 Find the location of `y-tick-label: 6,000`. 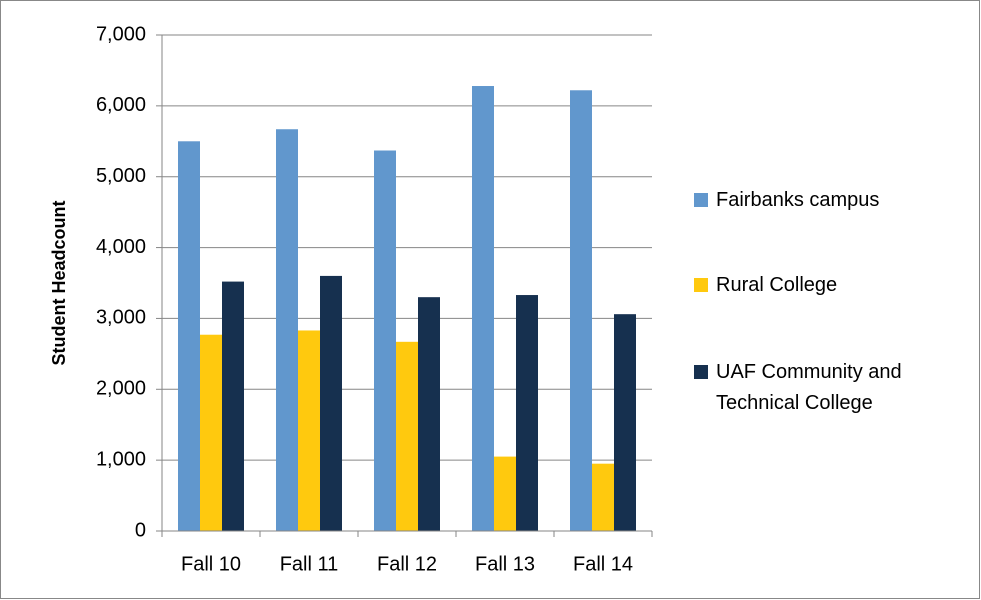

y-tick-label: 6,000 is located at coordinates (121, 105).